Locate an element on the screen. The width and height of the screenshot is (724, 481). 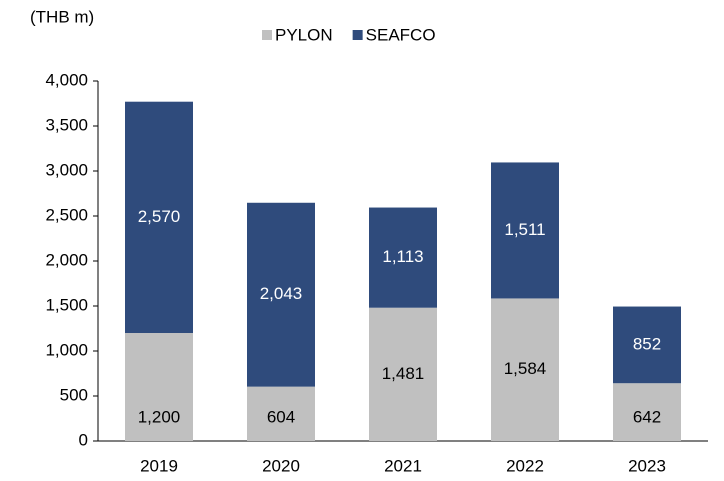
data-label: 1,511 is located at coordinates (524, 229).